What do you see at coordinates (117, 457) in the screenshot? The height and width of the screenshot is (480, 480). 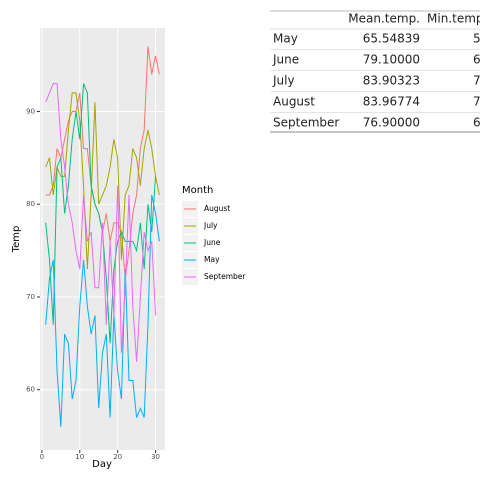 I see `x-tick-label: 20` at bounding box center [117, 457].